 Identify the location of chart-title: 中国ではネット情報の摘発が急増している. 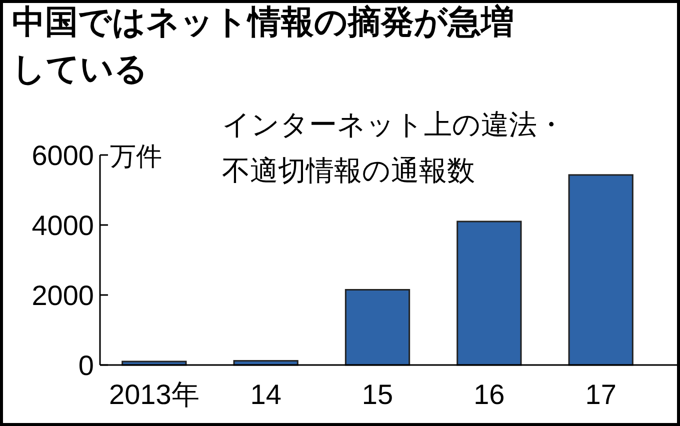
(263, 45).